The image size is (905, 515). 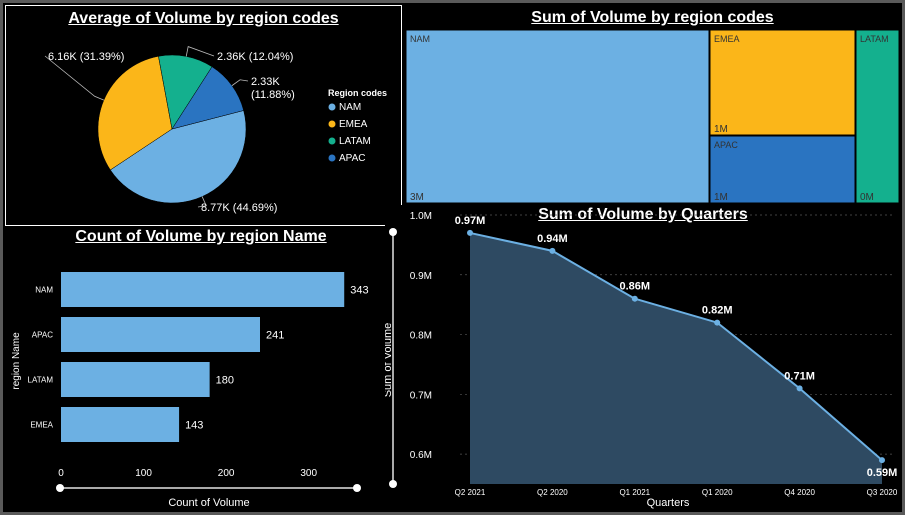 What do you see at coordinates (552, 492) in the screenshot?
I see `line-xtick-label: Q2 2020` at bounding box center [552, 492].